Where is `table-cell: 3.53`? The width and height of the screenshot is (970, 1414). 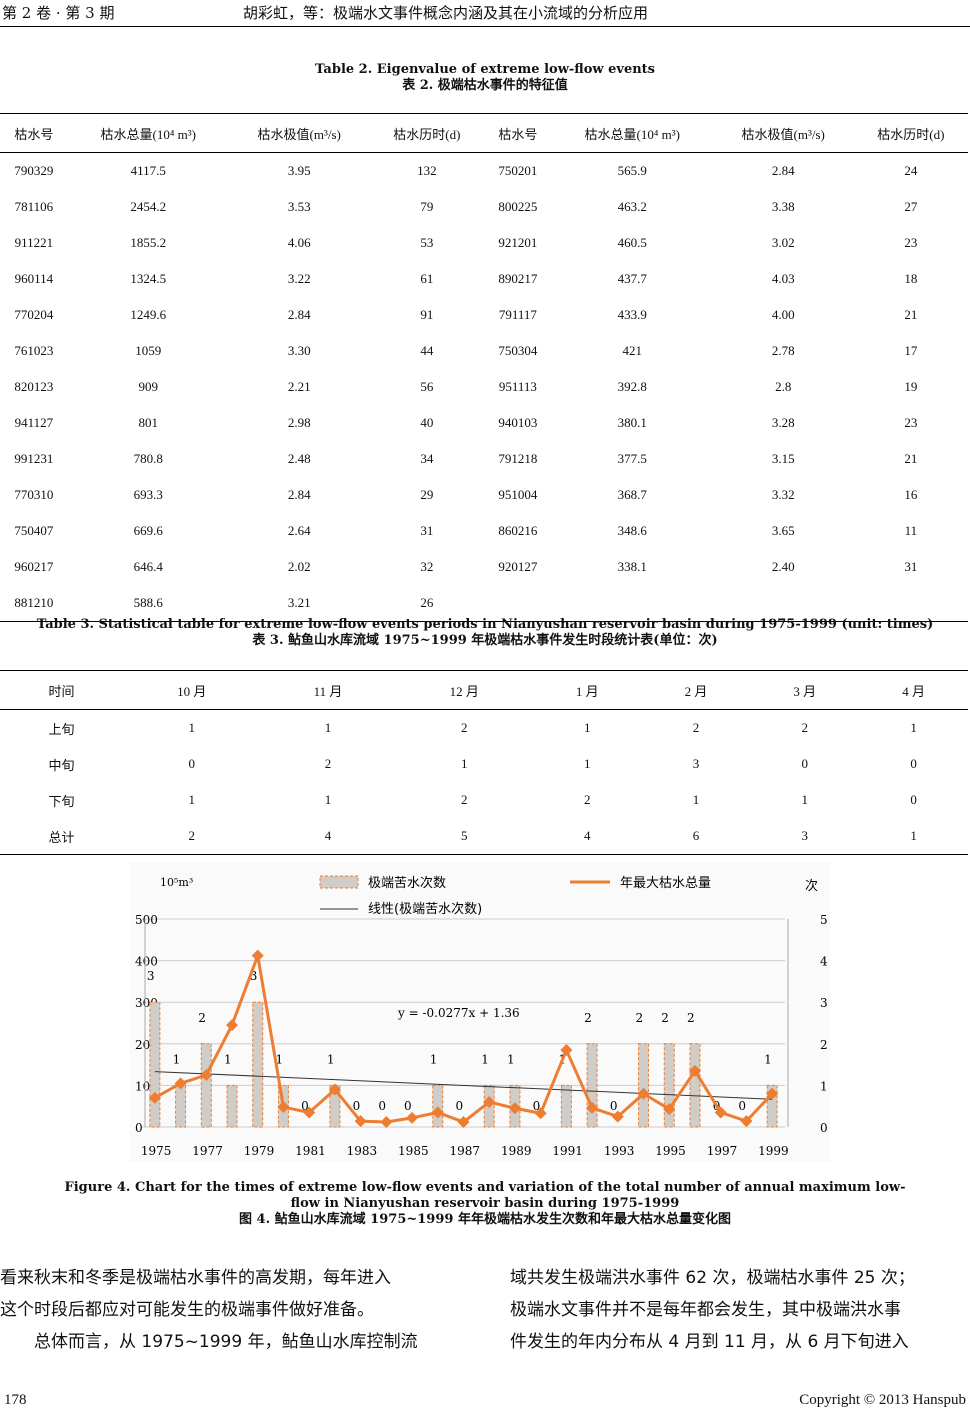 table-cell: 3.53 is located at coordinates (299, 206).